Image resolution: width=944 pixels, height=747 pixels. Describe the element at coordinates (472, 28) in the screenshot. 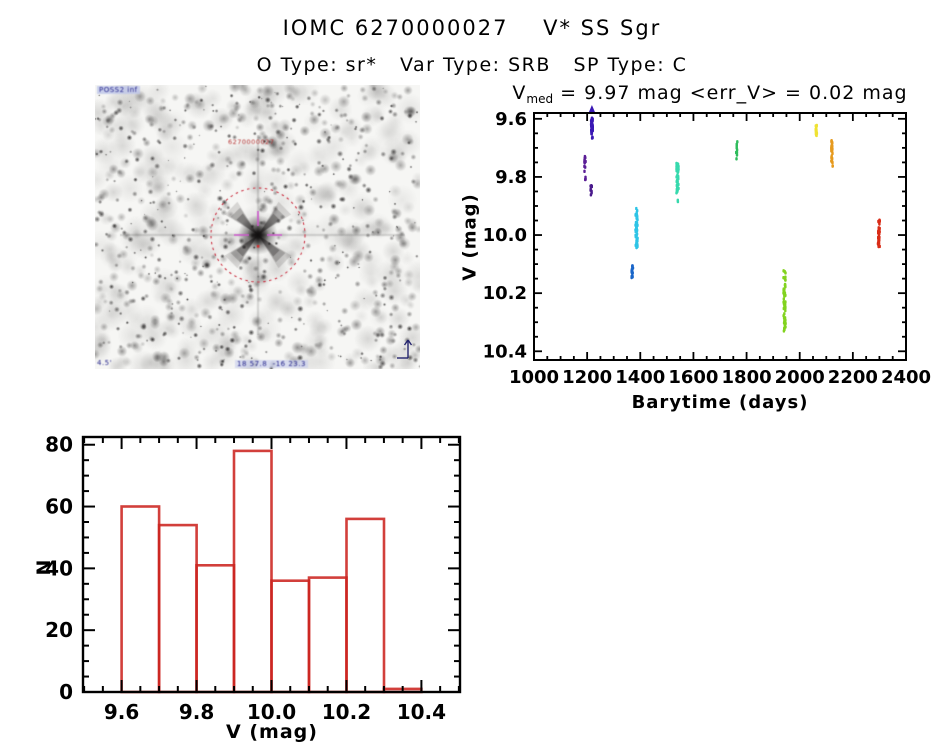

I see `page-title: IOMC 6270000027 V* SS Sgr` at that location.